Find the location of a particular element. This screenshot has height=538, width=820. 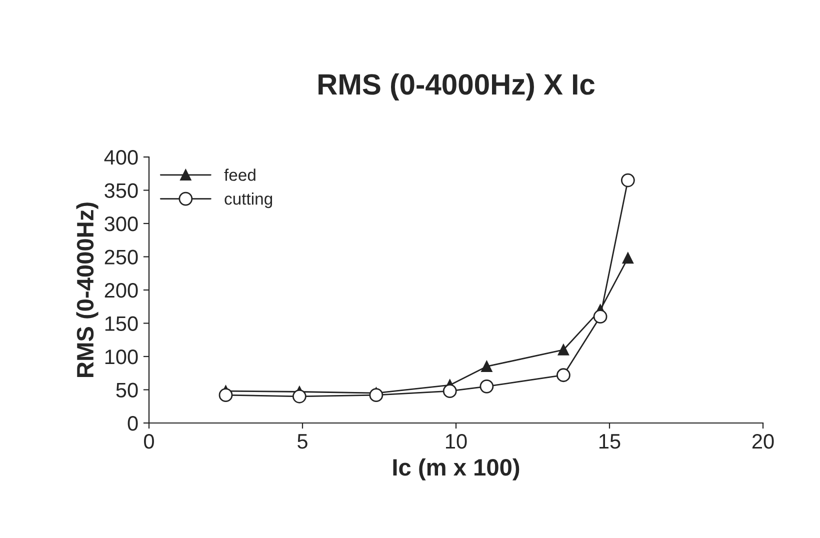

x-axis-title: Ic (m x 100) is located at coordinates (456, 469).